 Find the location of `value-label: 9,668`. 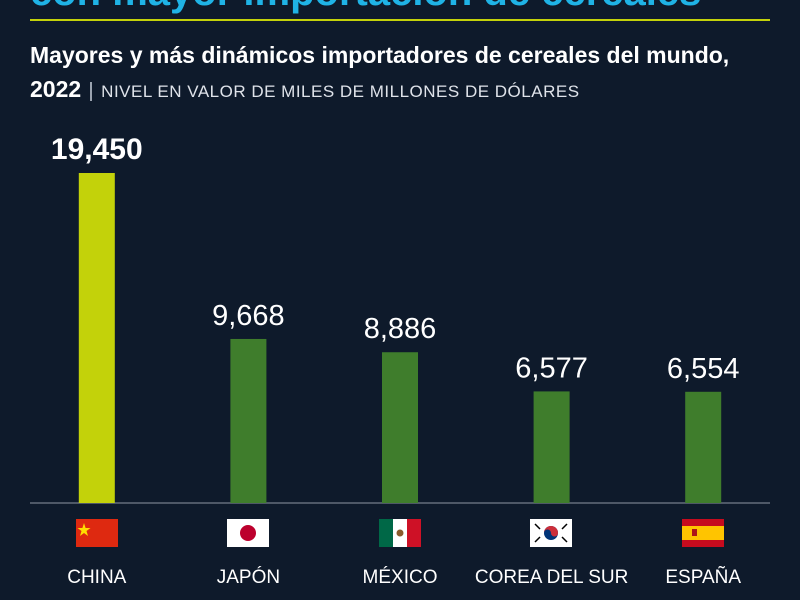

value-label: 9,668 is located at coordinates (248, 316).